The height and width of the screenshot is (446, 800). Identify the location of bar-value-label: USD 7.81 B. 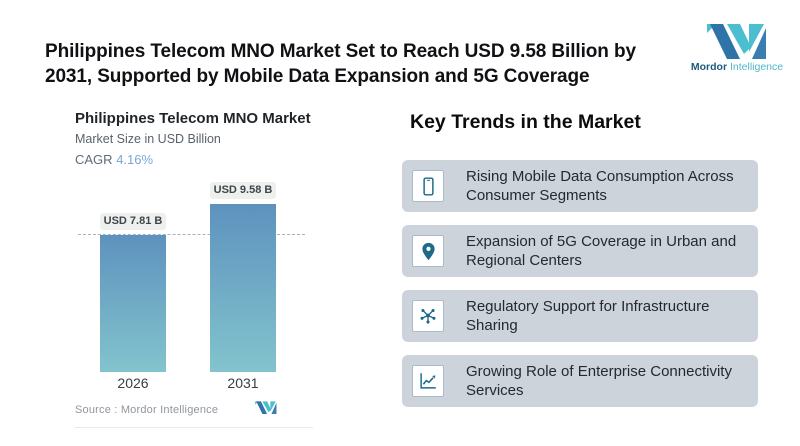
(133, 221).